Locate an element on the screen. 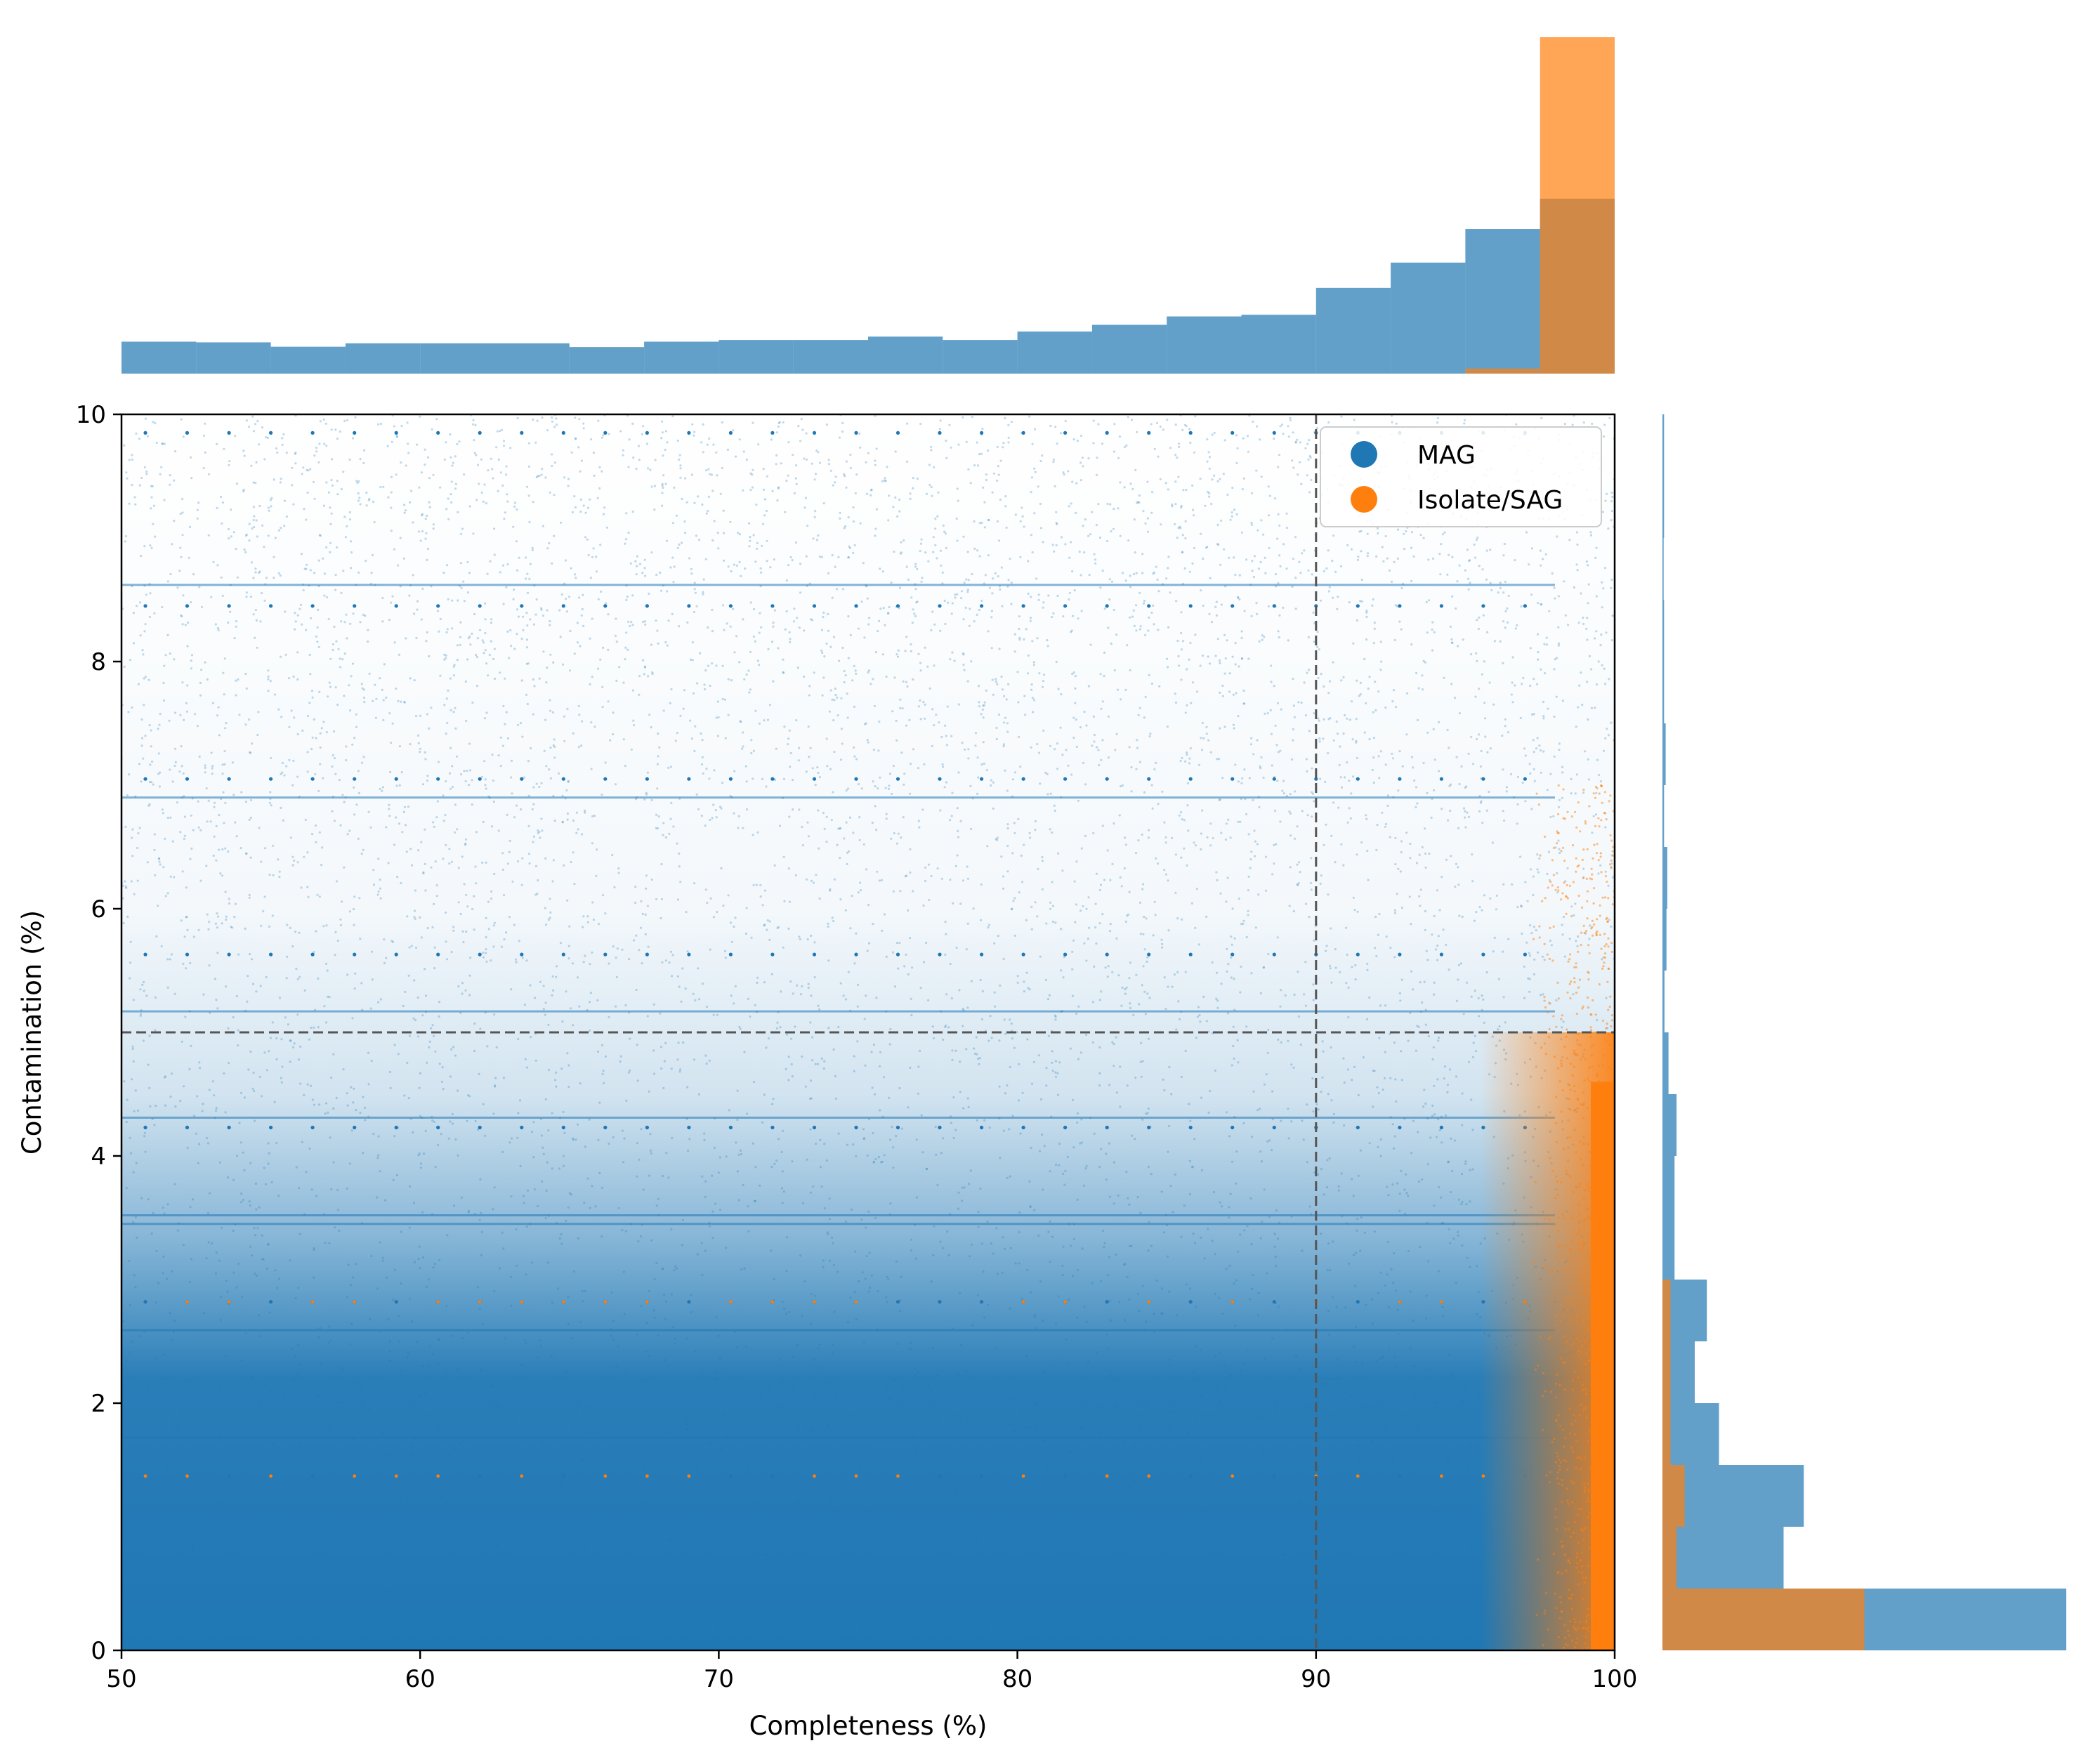 This screenshot has width=2100, height=1755. top-hist-bar-mag is located at coordinates (980, 357).